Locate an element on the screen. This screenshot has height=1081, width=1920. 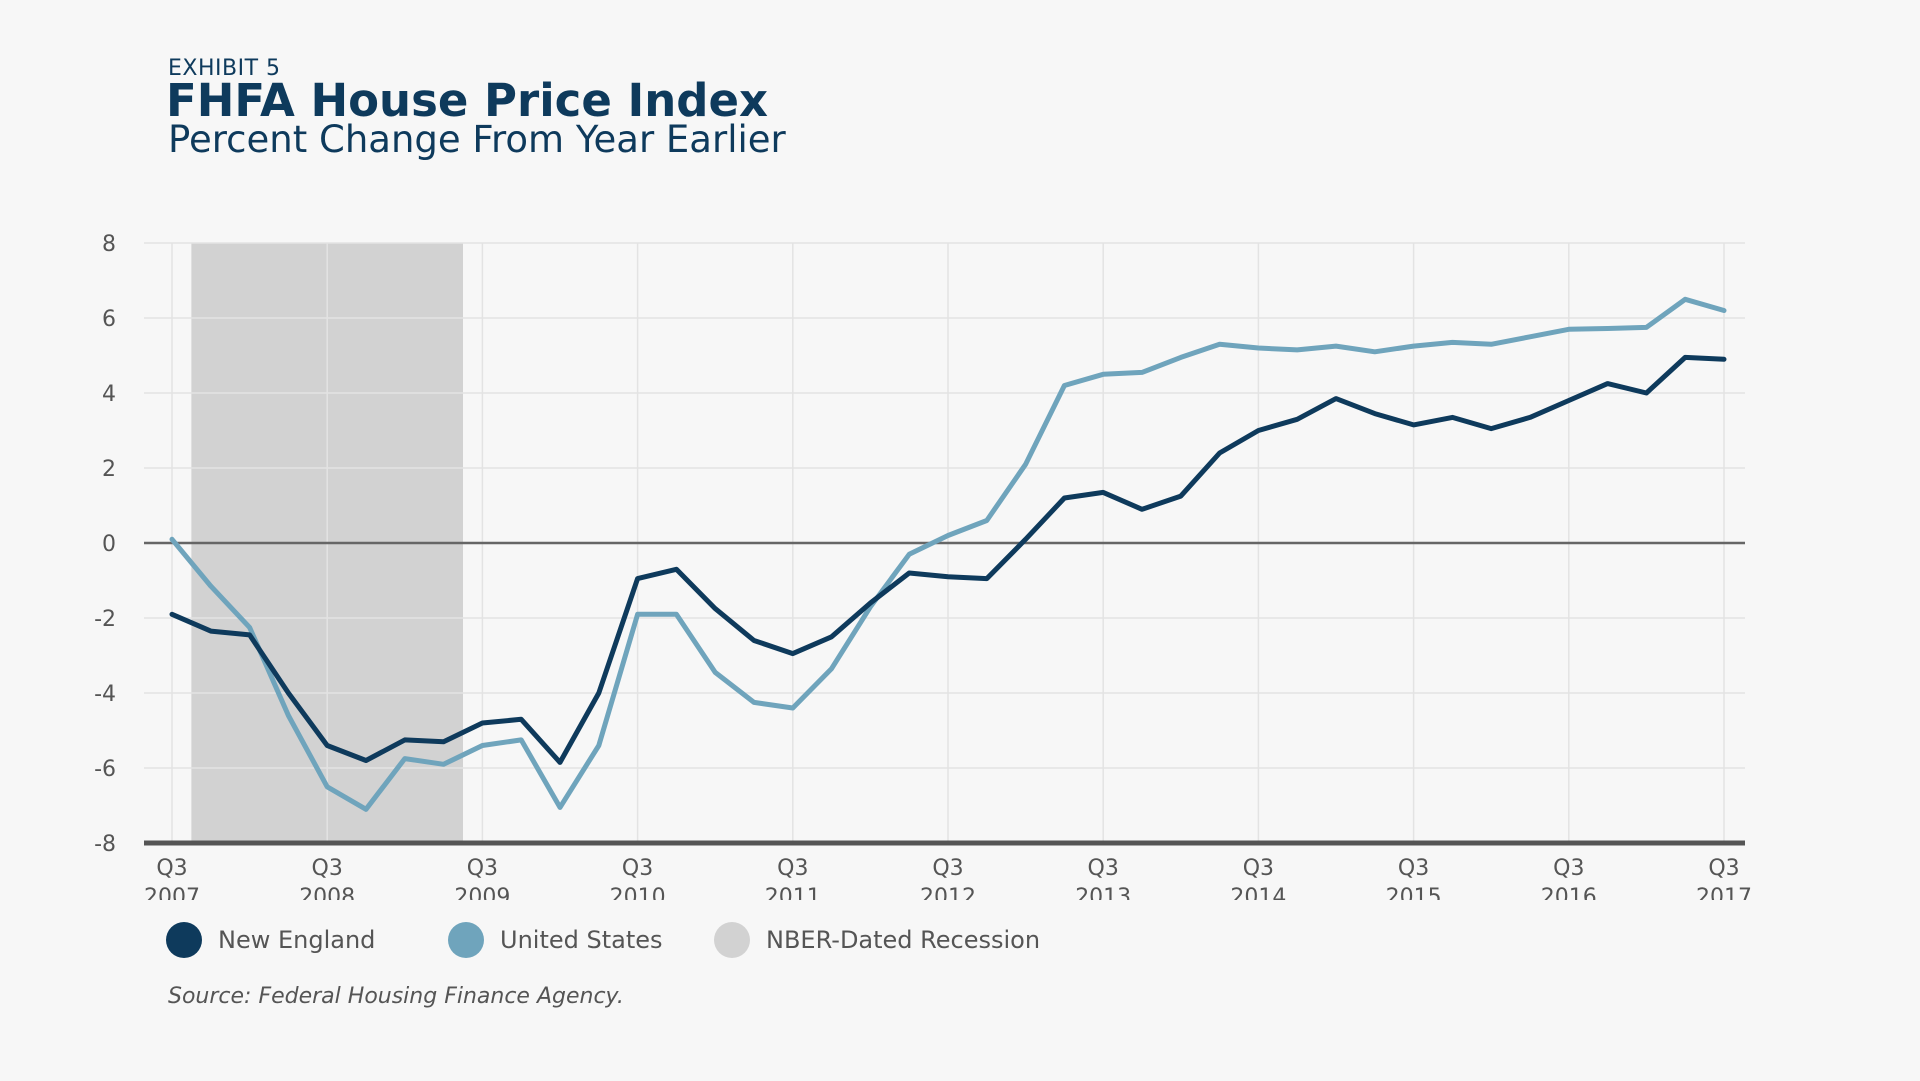
legend-label-united-states: United States is located at coordinates (581, 940).